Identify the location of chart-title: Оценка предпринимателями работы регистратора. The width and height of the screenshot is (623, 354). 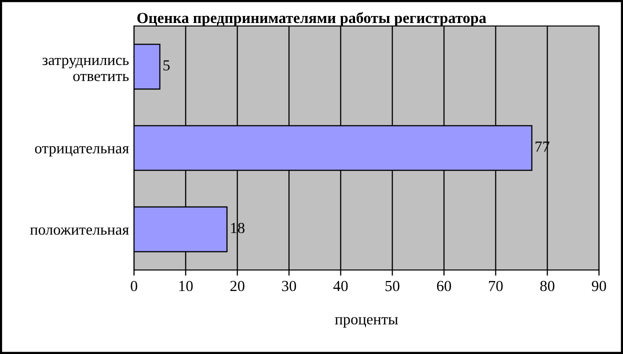
(311, 19).